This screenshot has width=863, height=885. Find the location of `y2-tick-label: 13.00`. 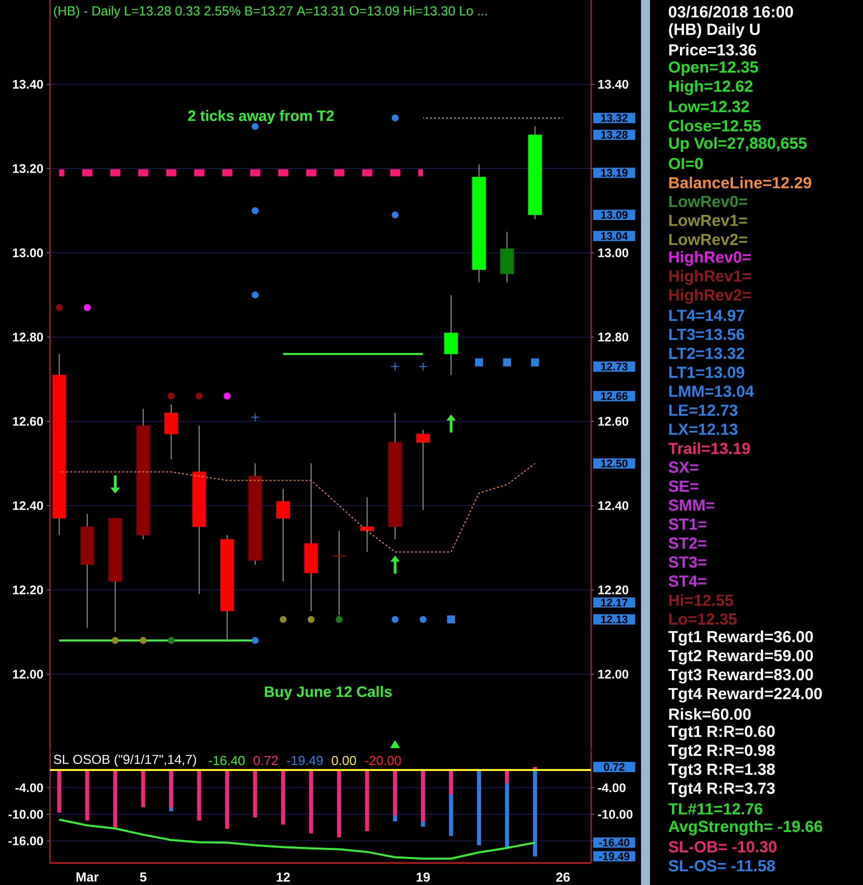

y2-tick-label: 13.00 is located at coordinates (613, 253).